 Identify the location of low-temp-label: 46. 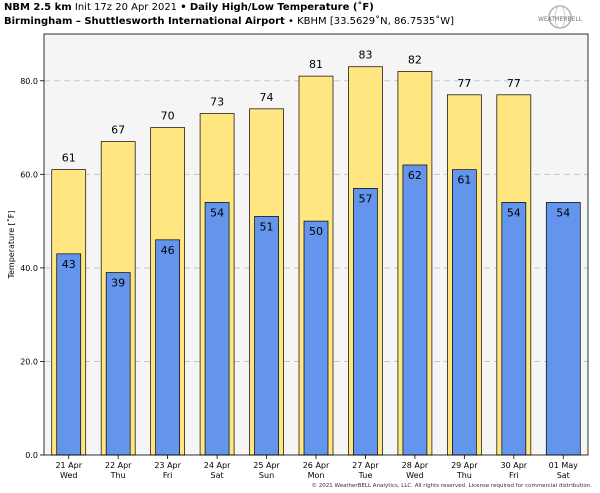
(168, 250).